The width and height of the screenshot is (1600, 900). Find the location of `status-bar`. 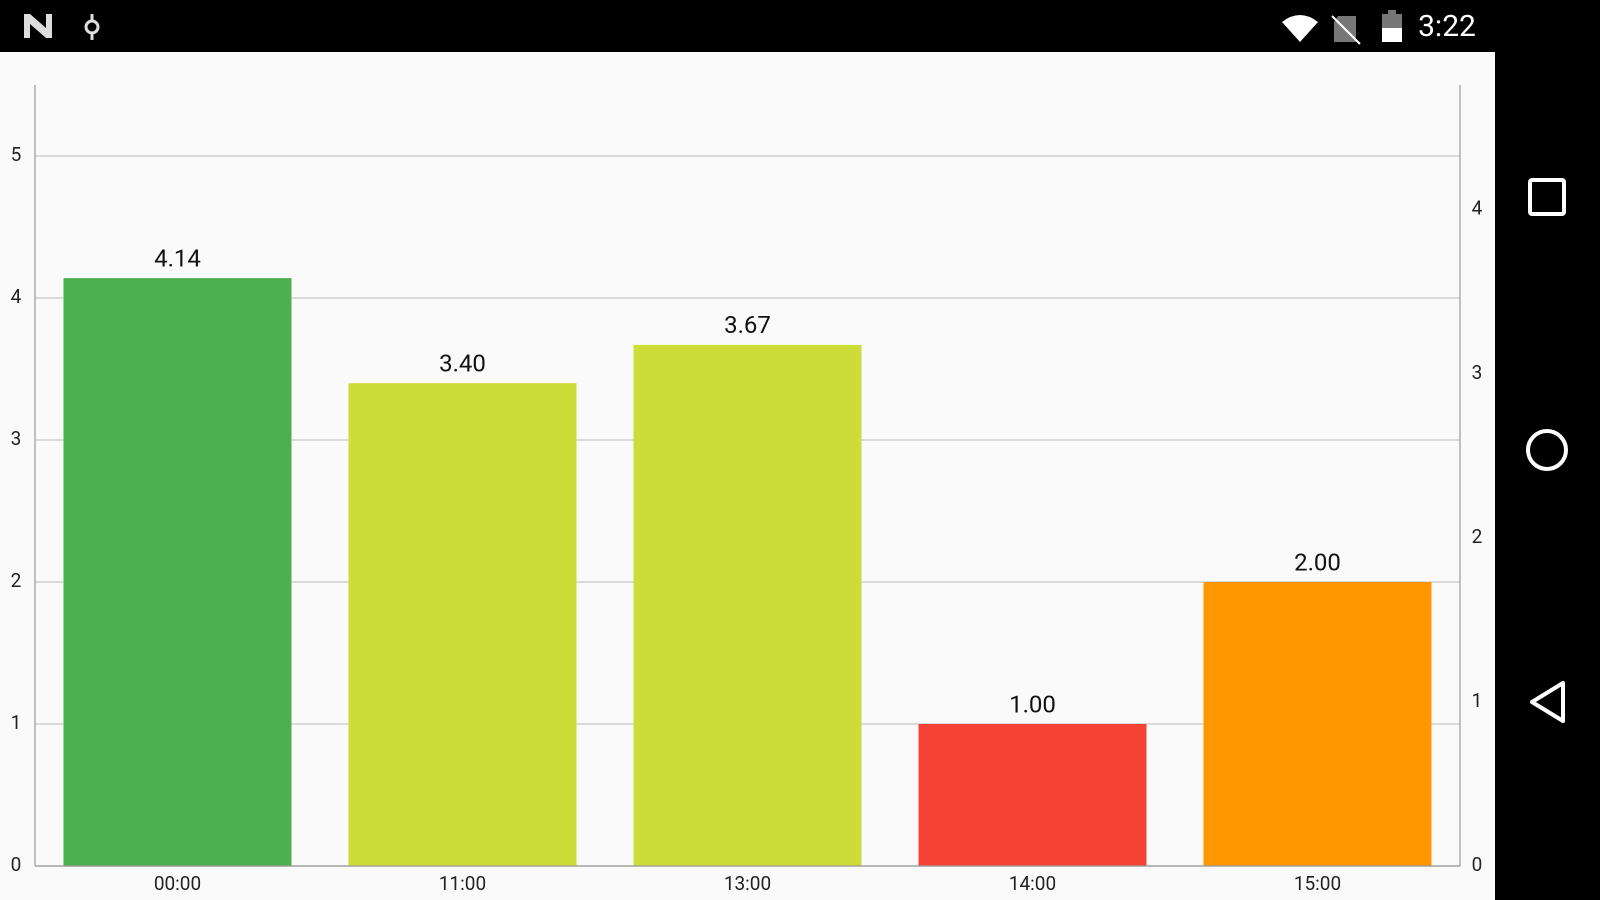

status-bar is located at coordinates (800, 26).